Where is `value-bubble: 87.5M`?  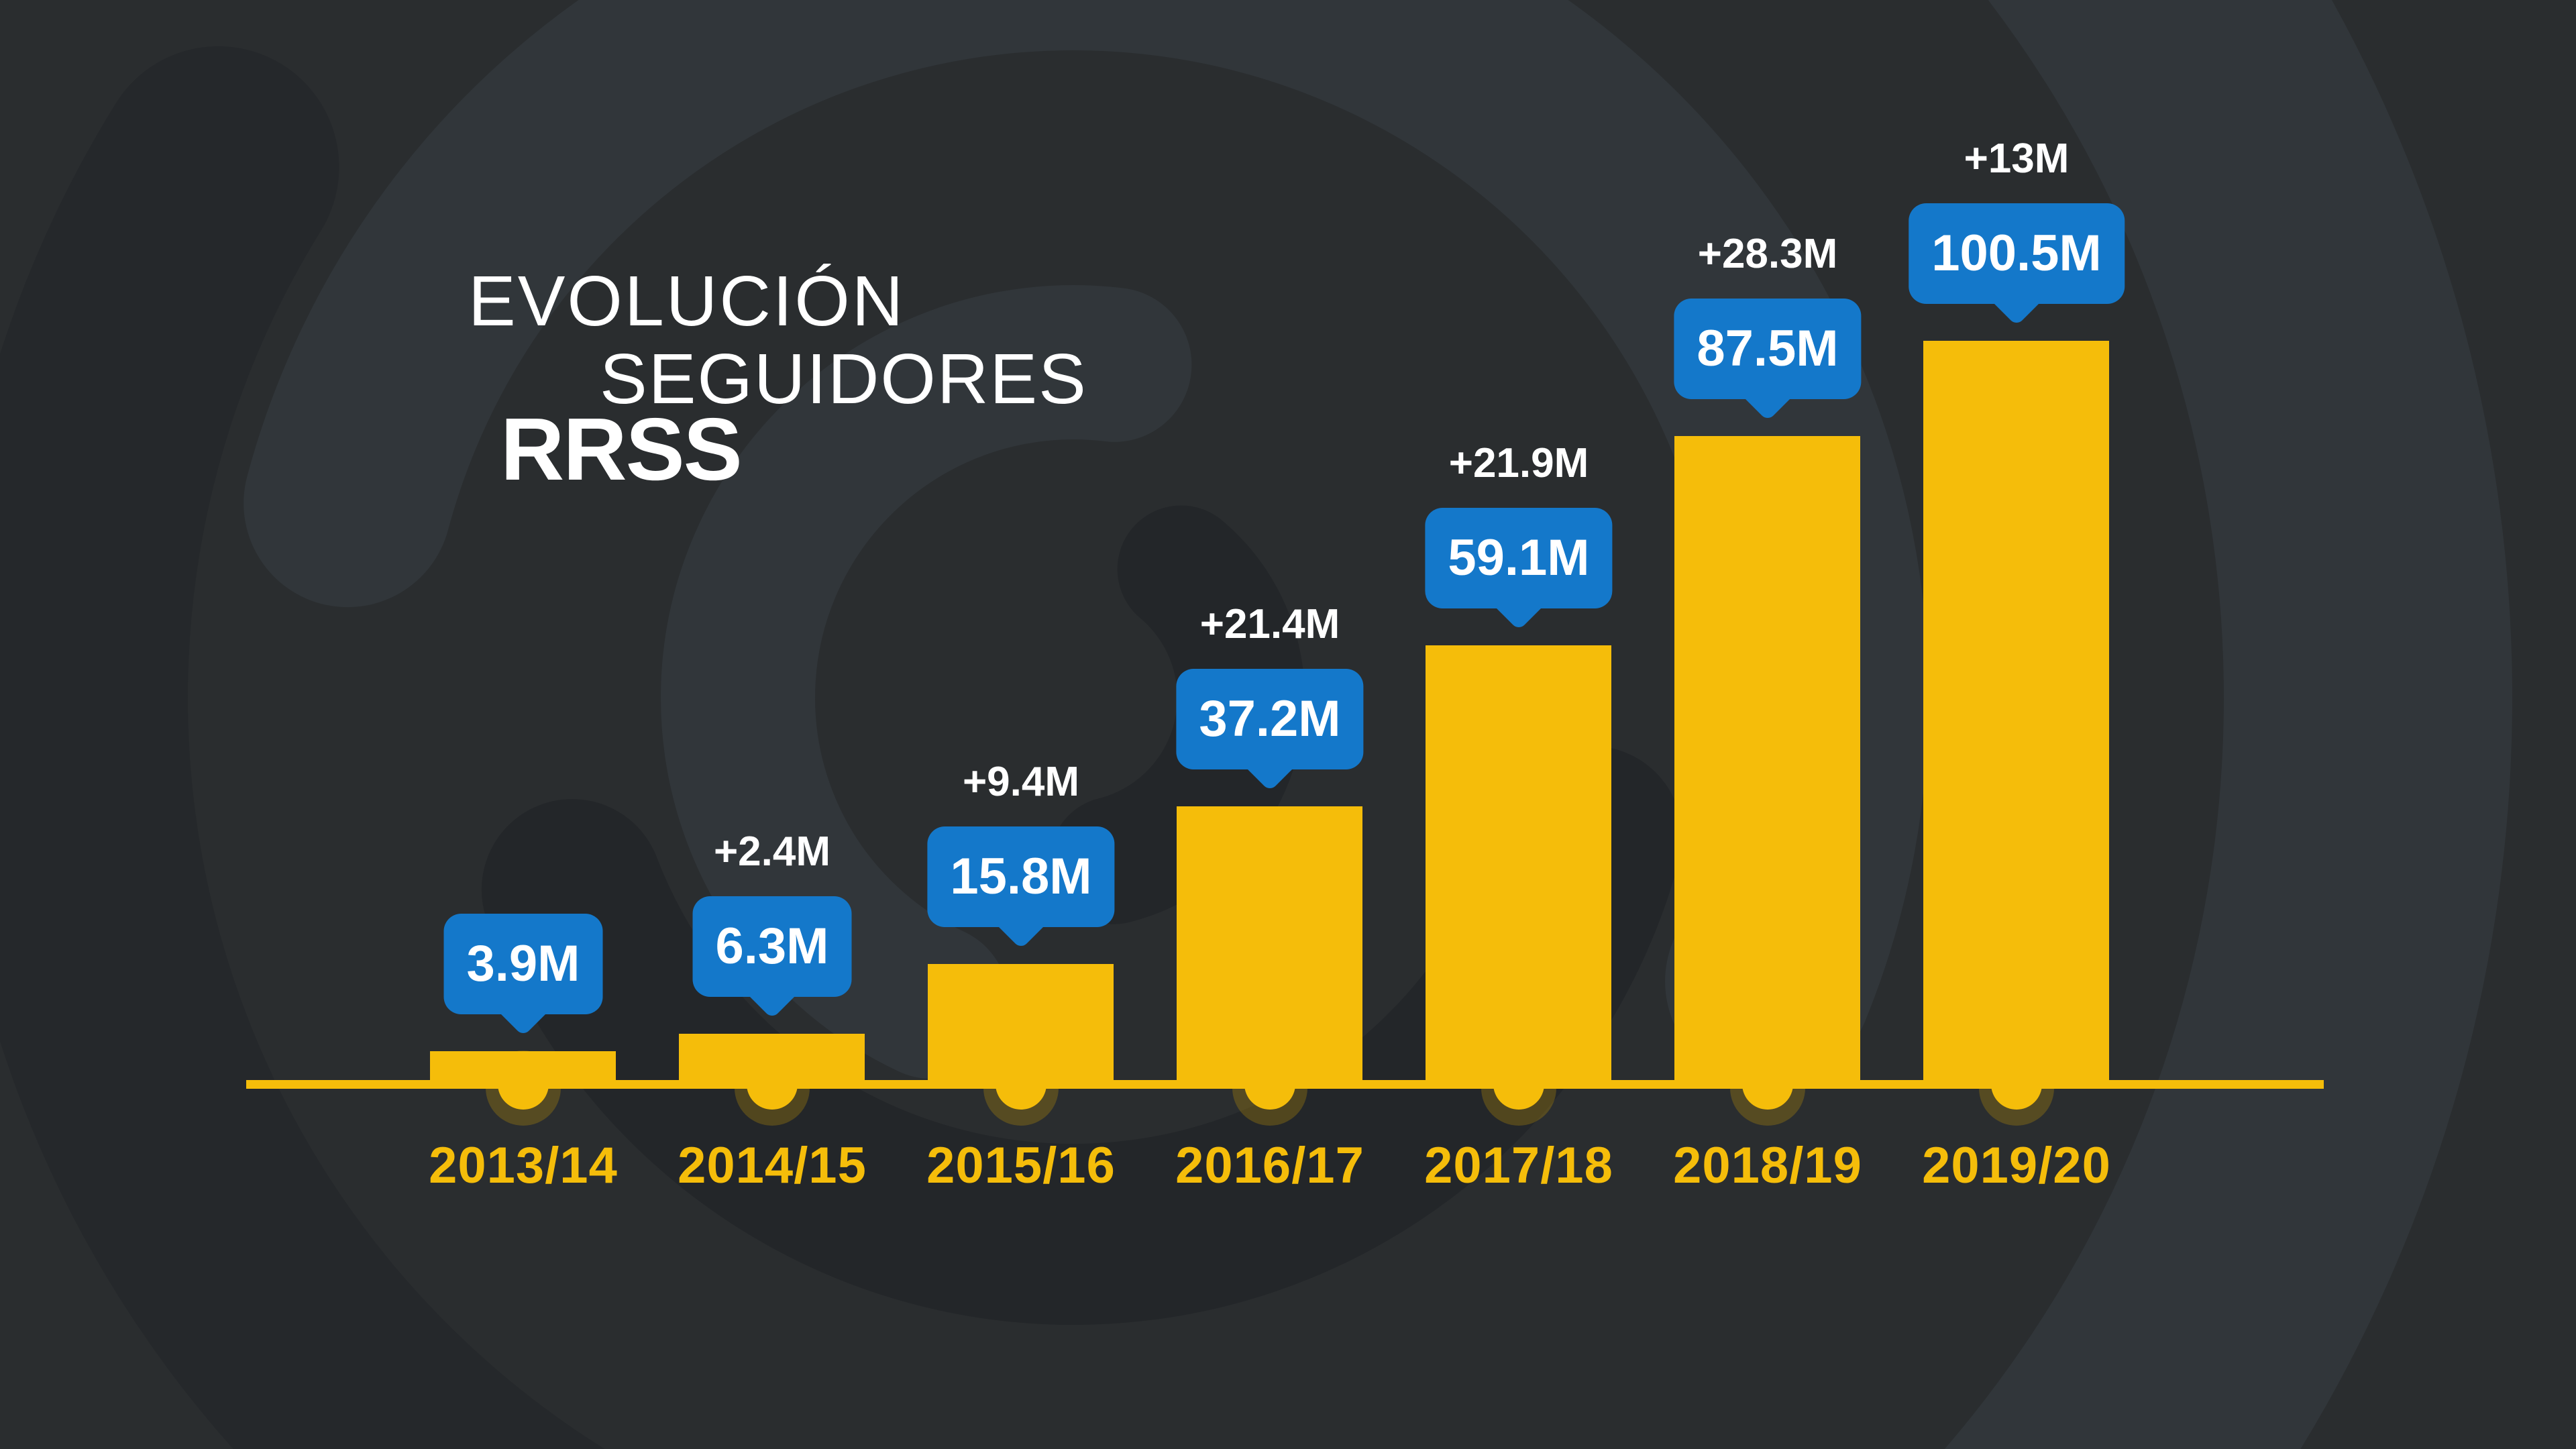 value-bubble: 87.5M is located at coordinates (1768, 349).